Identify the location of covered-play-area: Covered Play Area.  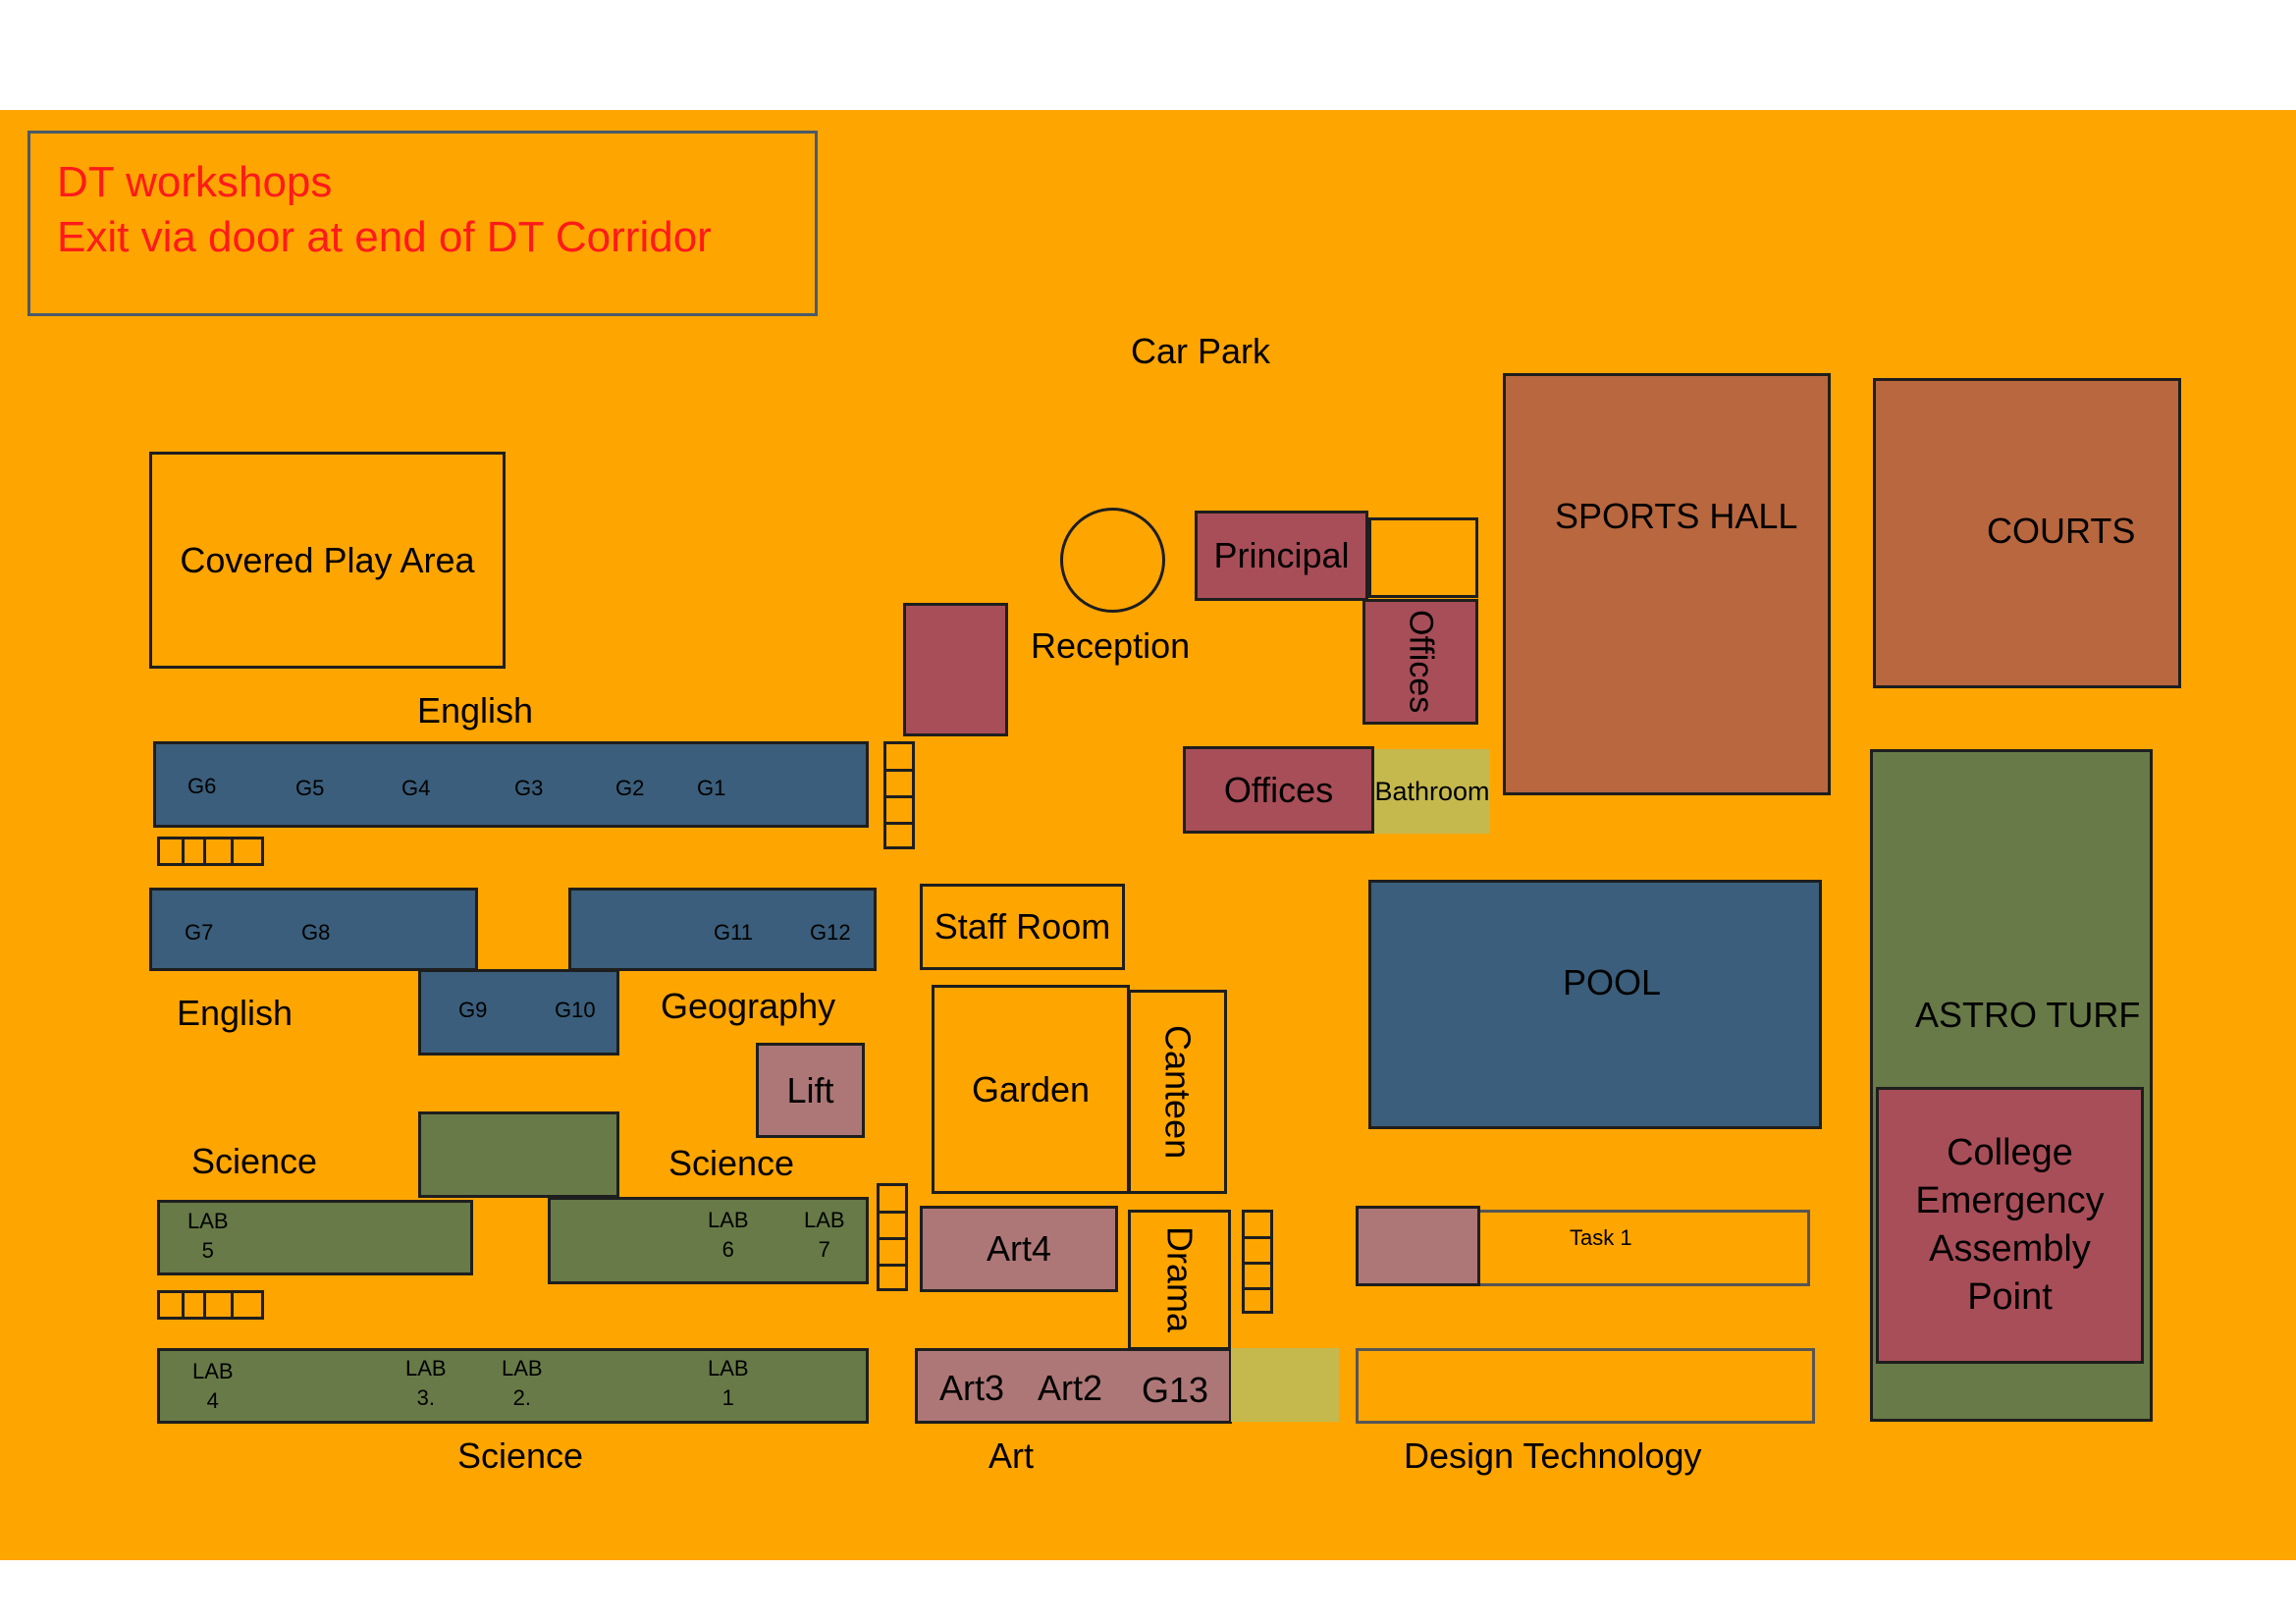
(327, 560).